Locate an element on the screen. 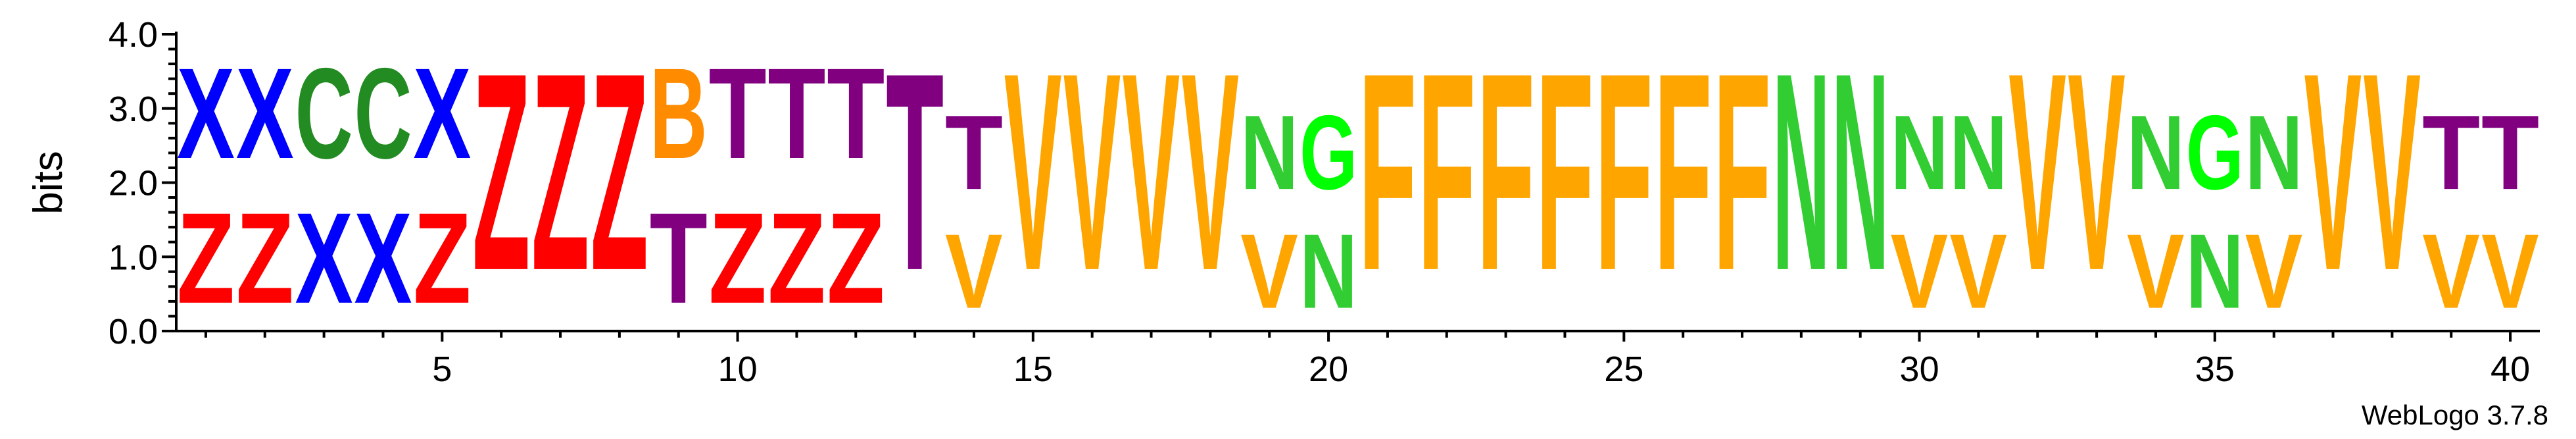 The height and width of the screenshot is (439, 2576). x-tick-label: 40 is located at coordinates (2510, 369).